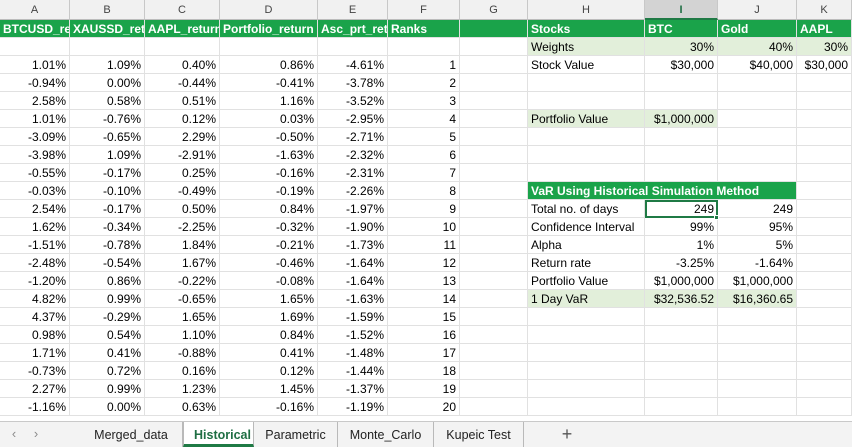 Image resolution: width=852 pixels, height=447 pixels. Describe the element at coordinates (424, 83) in the screenshot. I see `data-cell: 2` at that location.